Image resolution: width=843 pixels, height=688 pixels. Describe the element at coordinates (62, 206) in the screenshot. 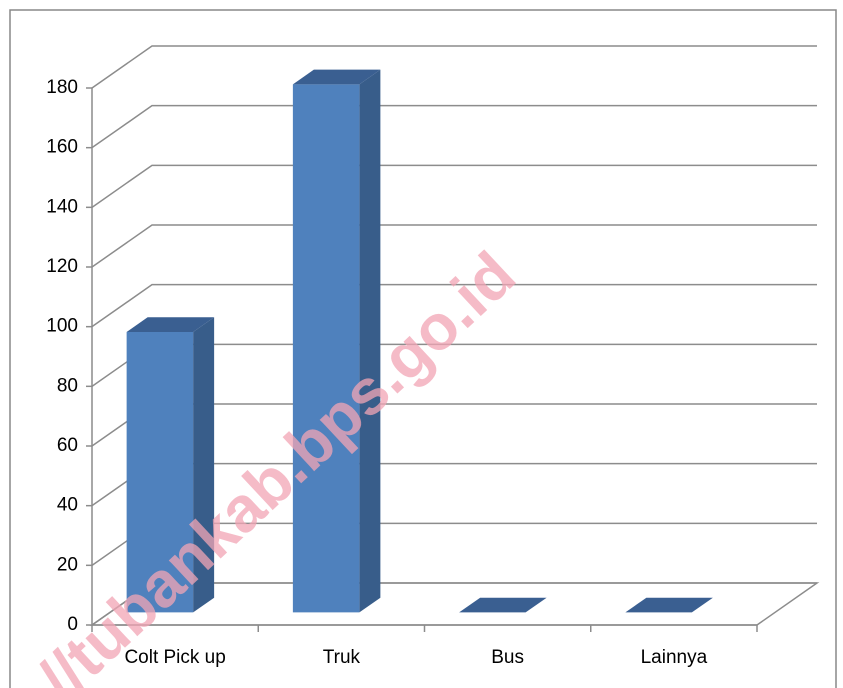

I see `y-tick-label: 140` at that location.